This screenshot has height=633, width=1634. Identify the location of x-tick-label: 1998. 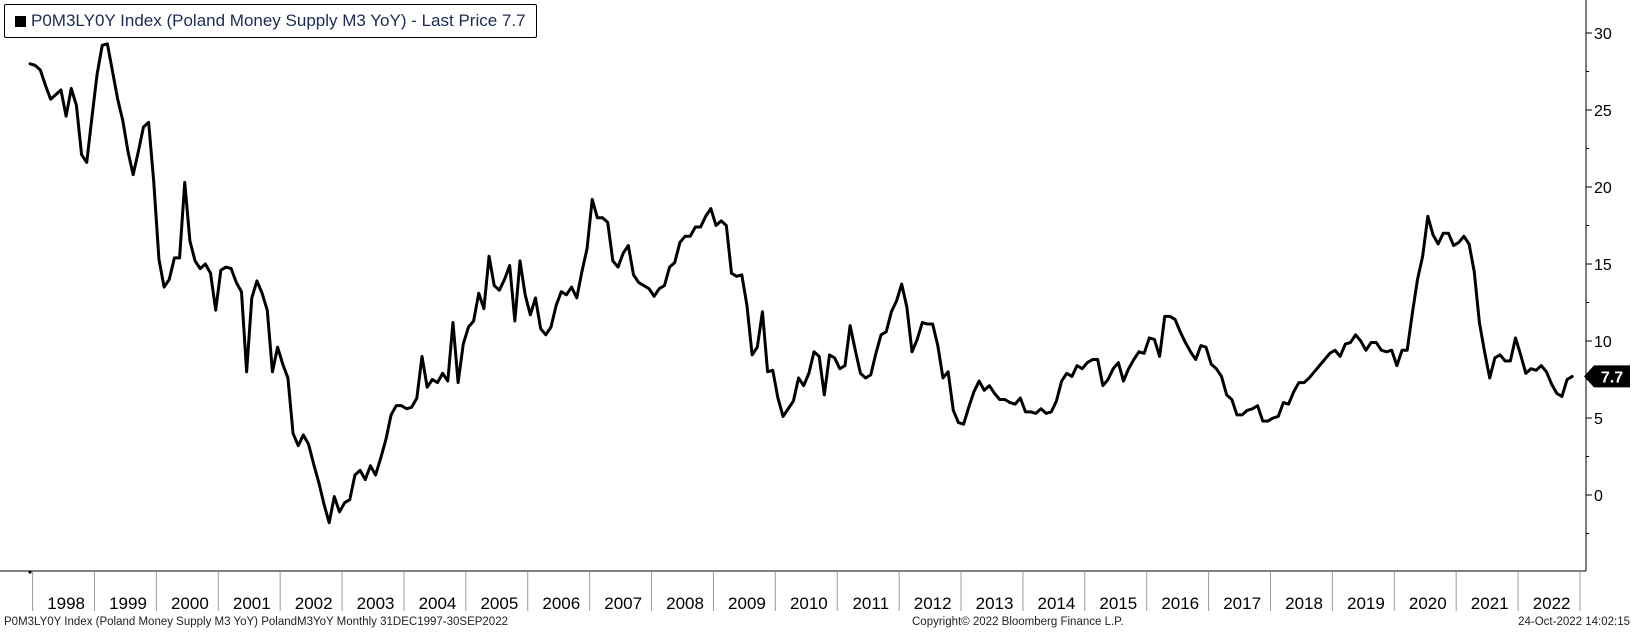
(66, 603).